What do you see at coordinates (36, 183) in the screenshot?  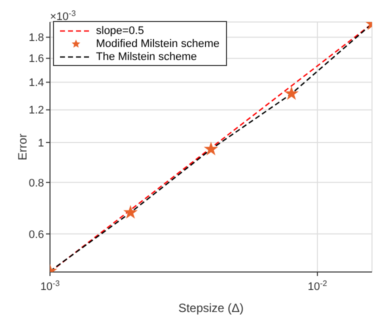 I see `y-tick-label: 0.8` at bounding box center [36, 183].